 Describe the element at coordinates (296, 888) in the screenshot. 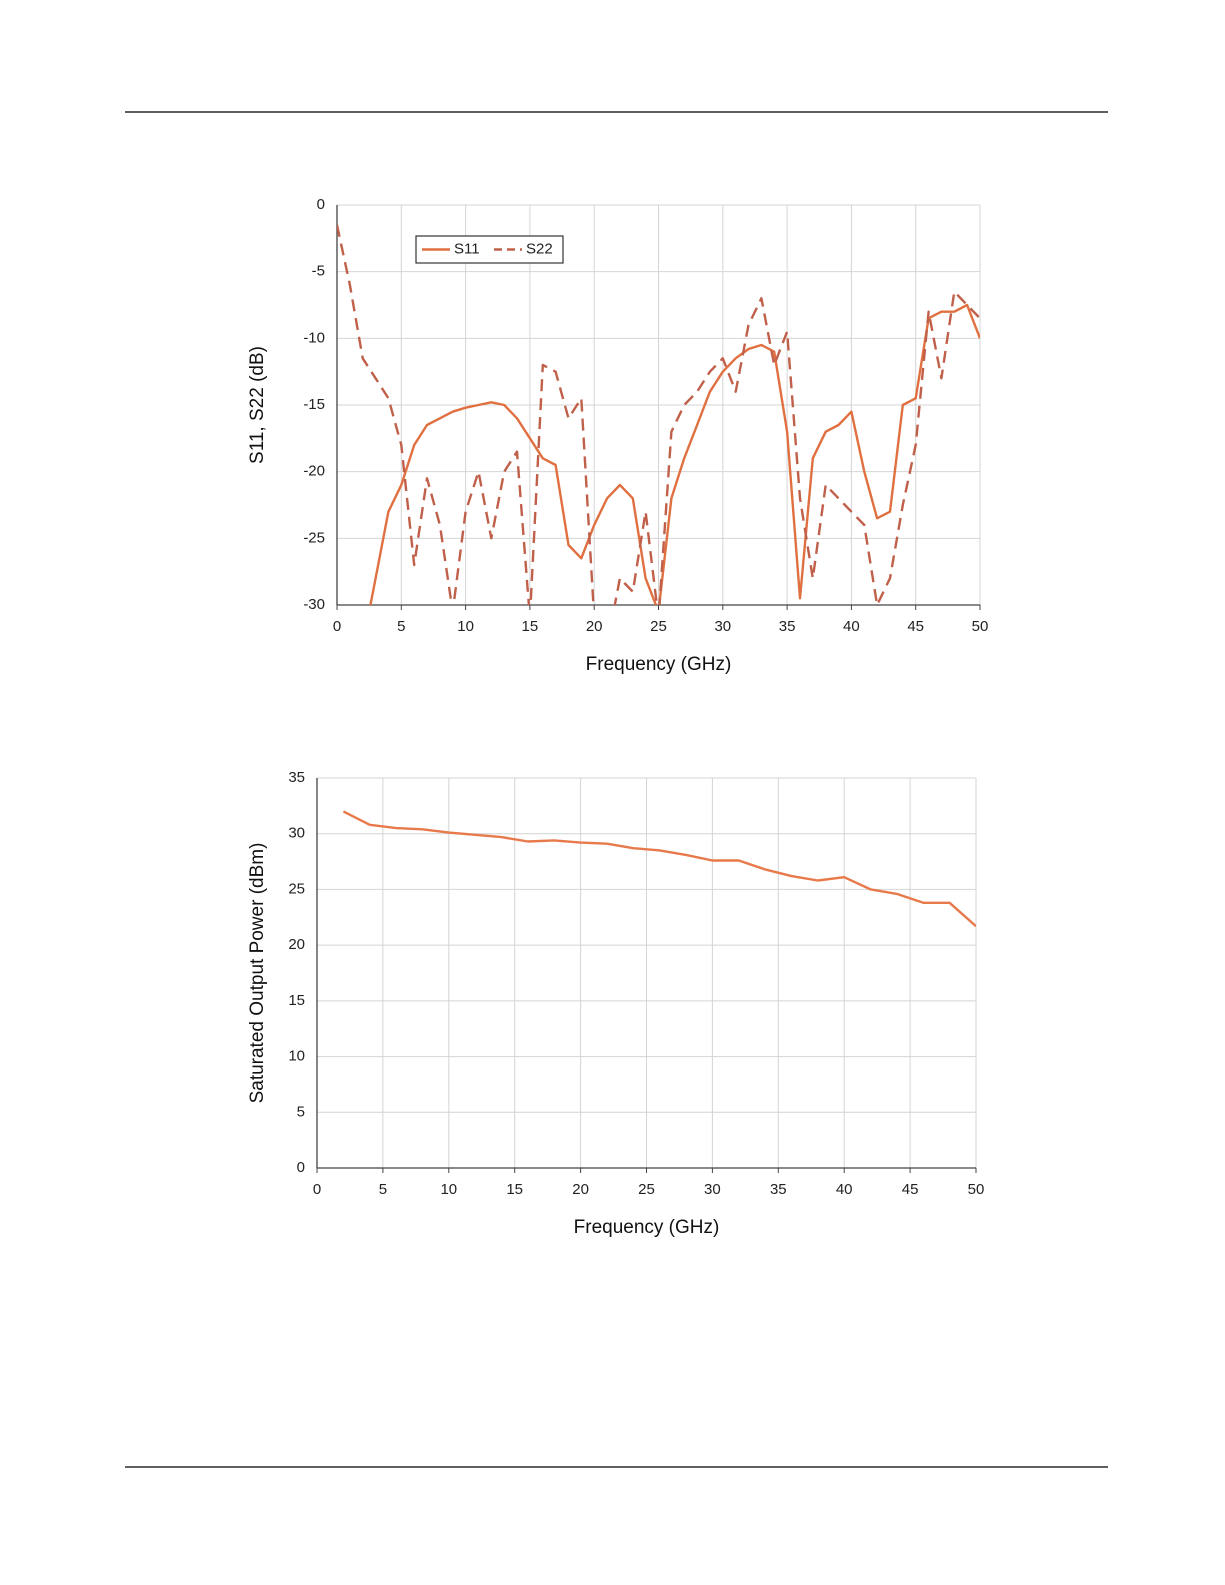

I see `y-tick-label: 25` at that location.